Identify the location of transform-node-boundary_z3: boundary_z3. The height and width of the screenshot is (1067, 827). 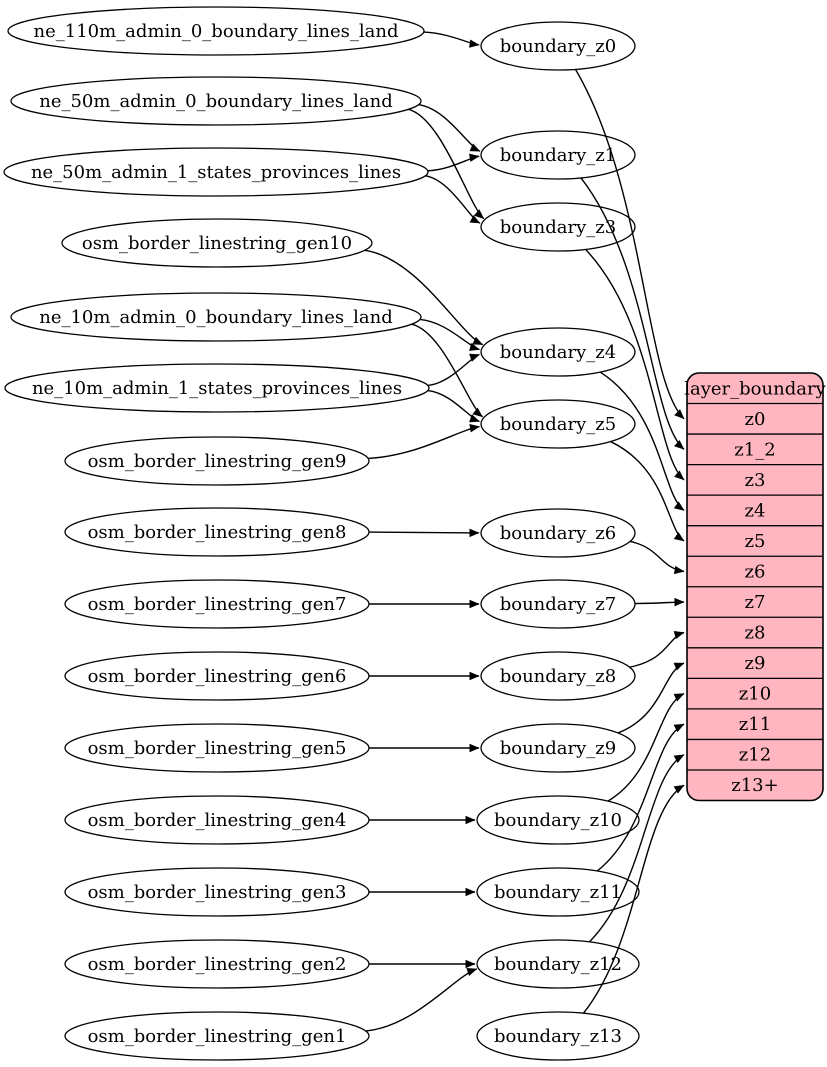
(558, 227).